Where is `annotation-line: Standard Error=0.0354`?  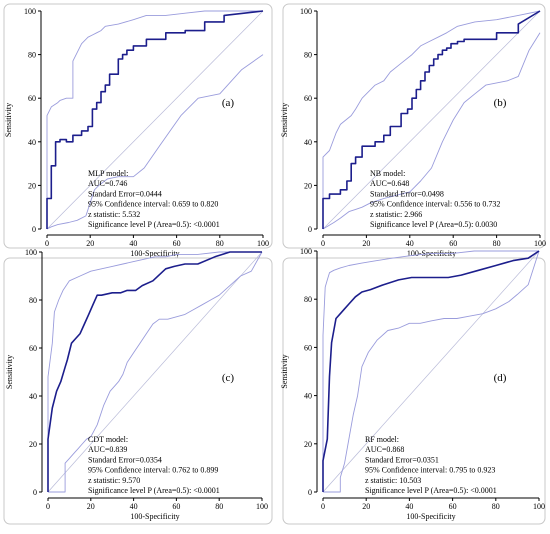 annotation-line: Standard Error=0.0354 is located at coordinates (125, 459).